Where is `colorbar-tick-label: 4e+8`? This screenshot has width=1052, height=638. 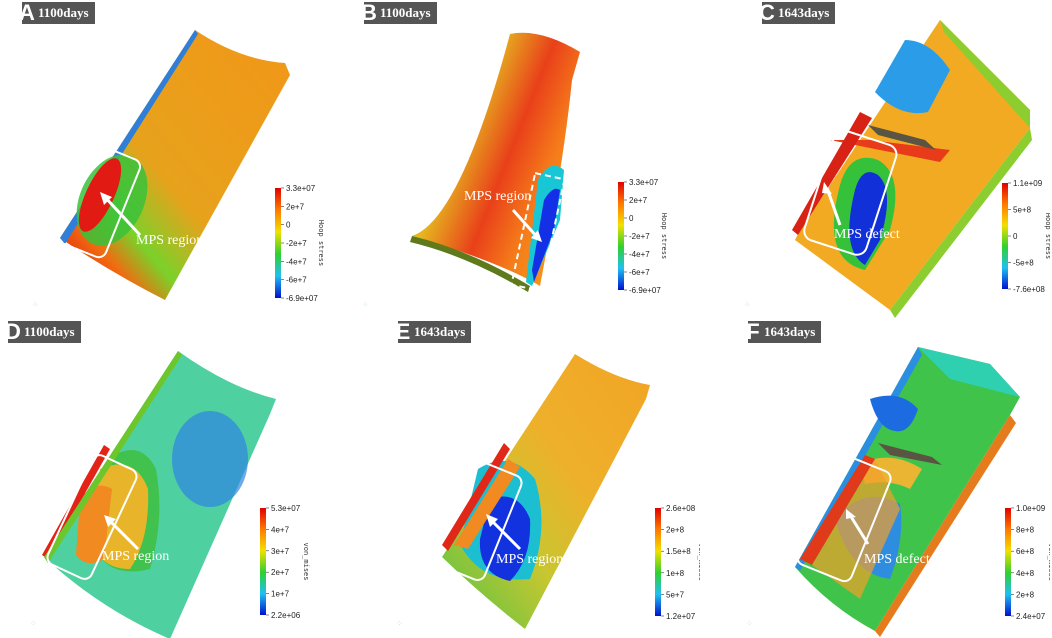 colorbar-tick-label: 4e+8 is located at coordinates (1025, 573).